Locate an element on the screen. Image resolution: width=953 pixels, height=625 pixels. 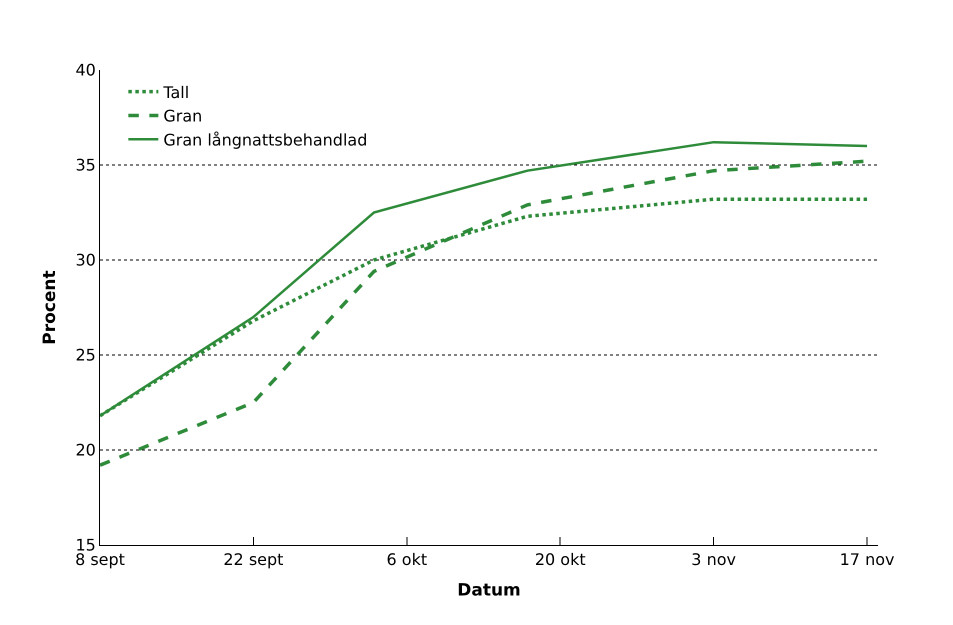
x-tick-label: 3 nov is located at coordinates (713, 560).